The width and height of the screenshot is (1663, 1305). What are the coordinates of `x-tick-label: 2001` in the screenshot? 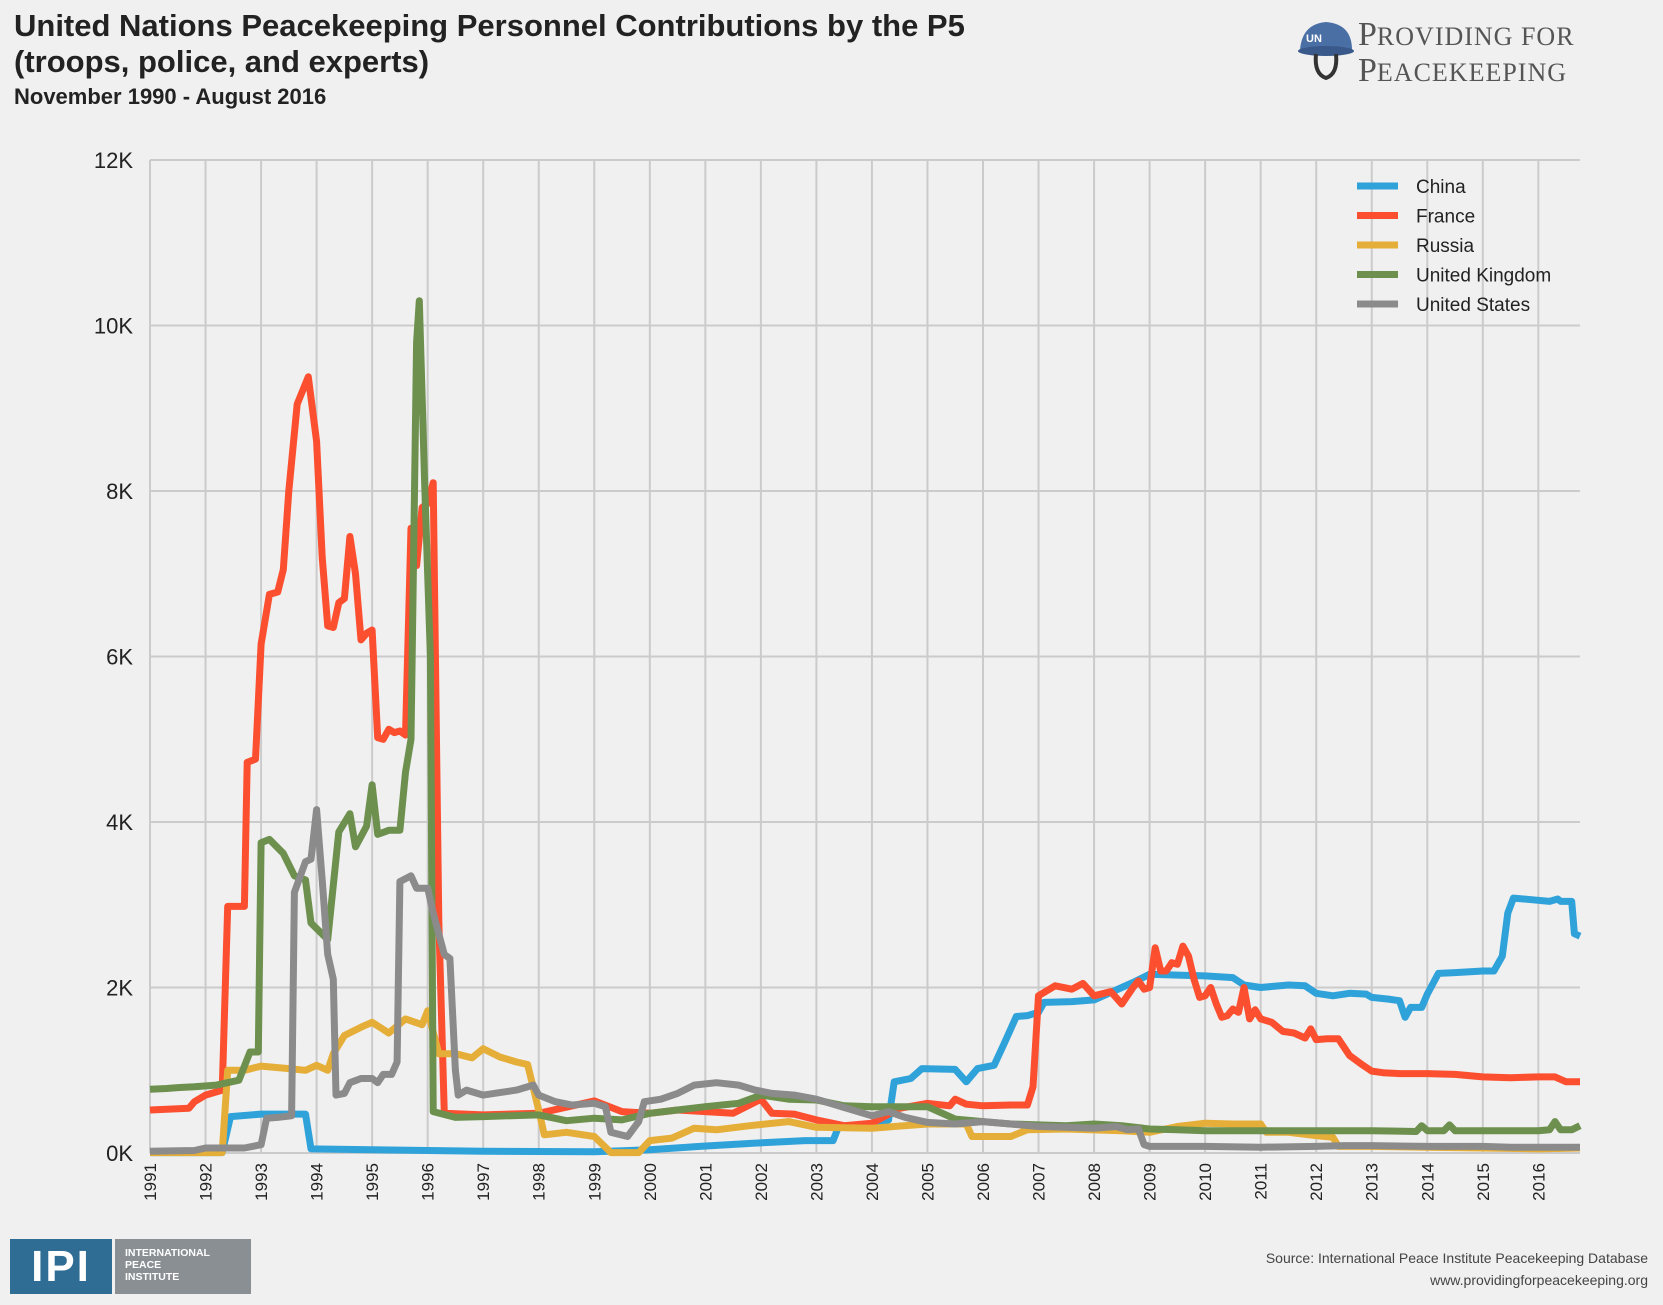 It's located at (705, 1182).